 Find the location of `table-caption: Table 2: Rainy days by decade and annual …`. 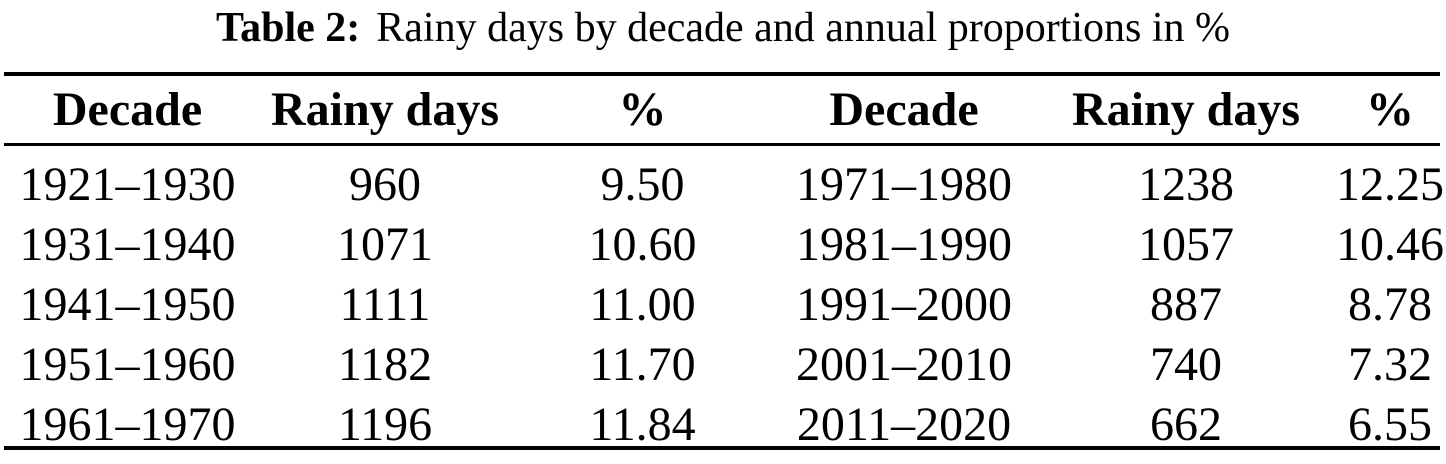

table-caption: Table 2: Rainy days by decade and annual … is located at coordinates (723, 28).